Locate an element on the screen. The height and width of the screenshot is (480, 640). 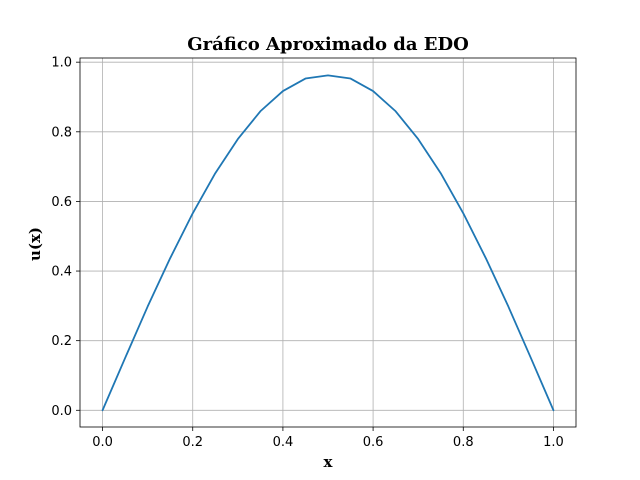
y-tick-label: 0.2 is located at coordinates (61, 341).